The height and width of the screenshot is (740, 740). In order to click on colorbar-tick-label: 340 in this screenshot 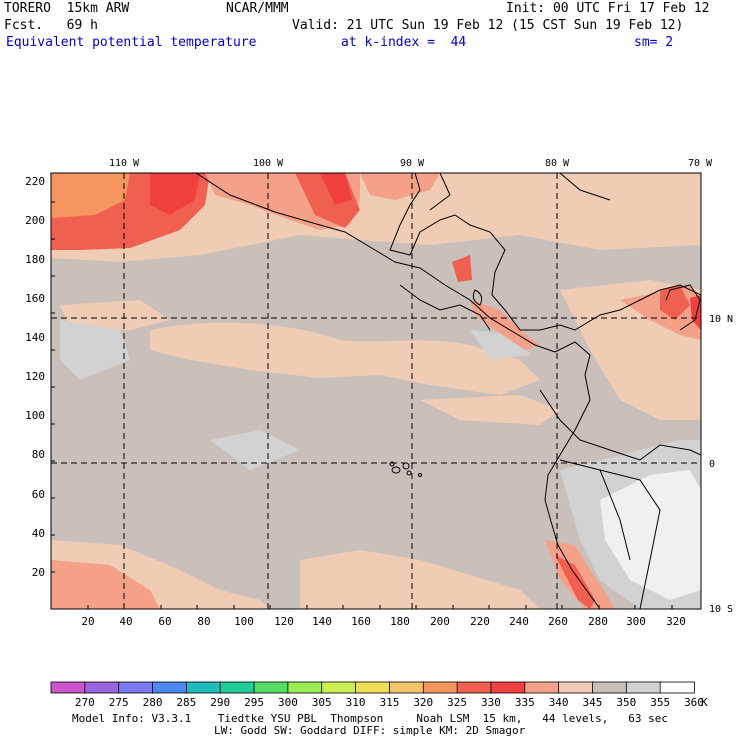, I will do `click(559, 702)`.